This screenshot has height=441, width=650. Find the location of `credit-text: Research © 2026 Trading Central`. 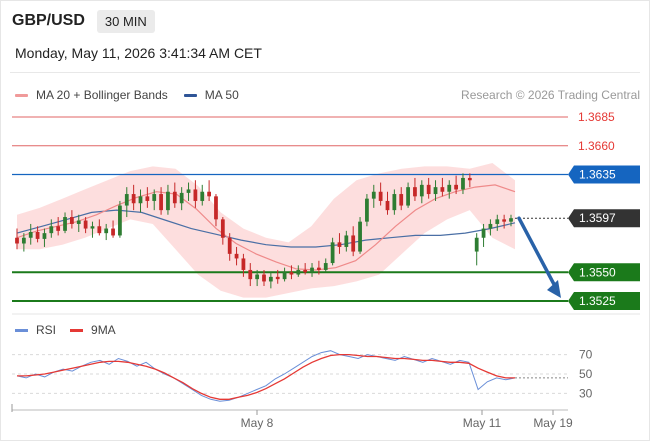

credit-text: Research © 2026 Trading Central is located at coordinates (550, 95).